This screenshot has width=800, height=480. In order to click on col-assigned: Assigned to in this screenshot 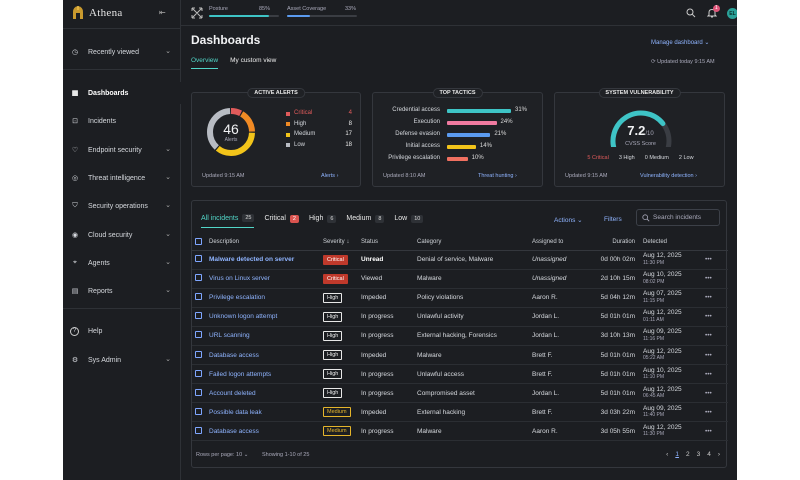, I will do `click(563, 243)`.